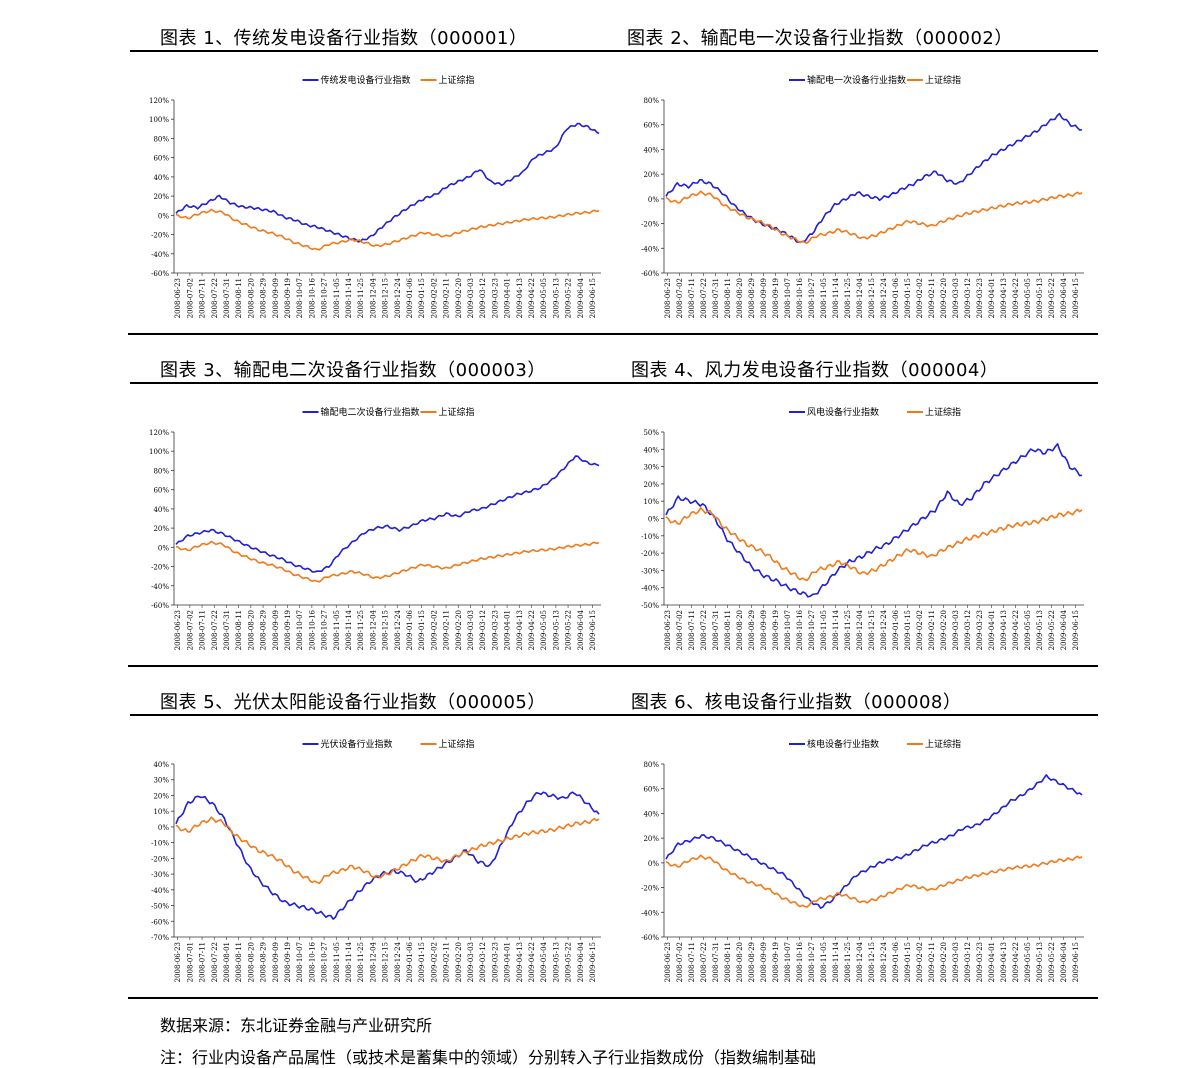 This screenshot has width=1191, height=1068. Describe the element at coordinates (650, 554) in the screenshot. I see `y-tick-label: -20%` at that location.